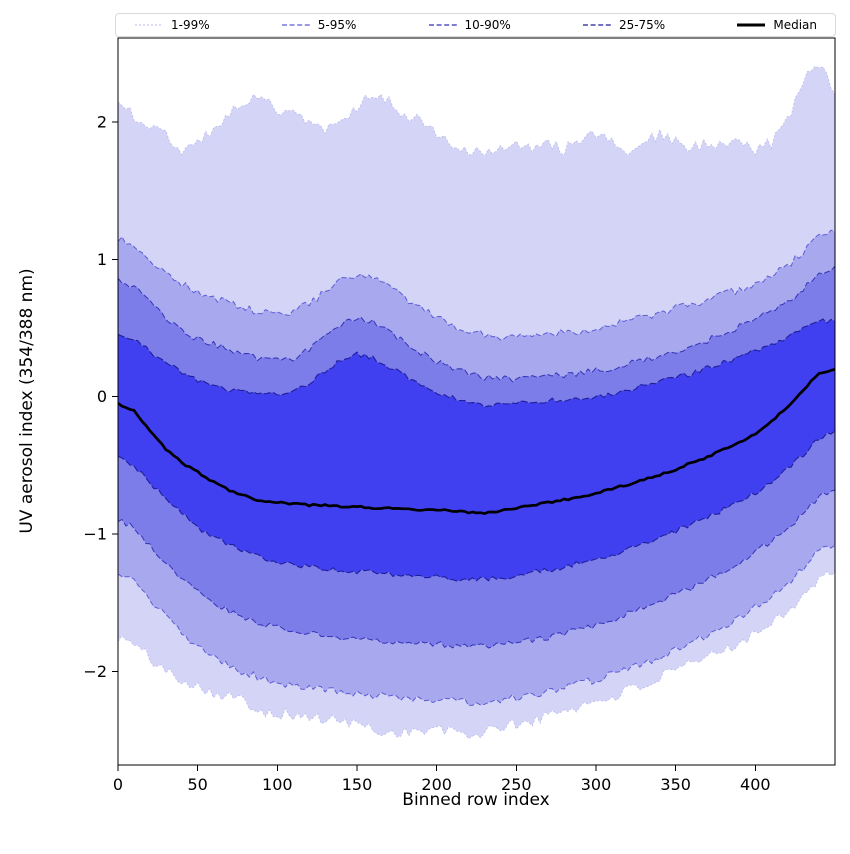  What do you see at coordinates (436, 784) in the screenshot?
I see `x-tick-label: 200` at bounding box center [436, 784].